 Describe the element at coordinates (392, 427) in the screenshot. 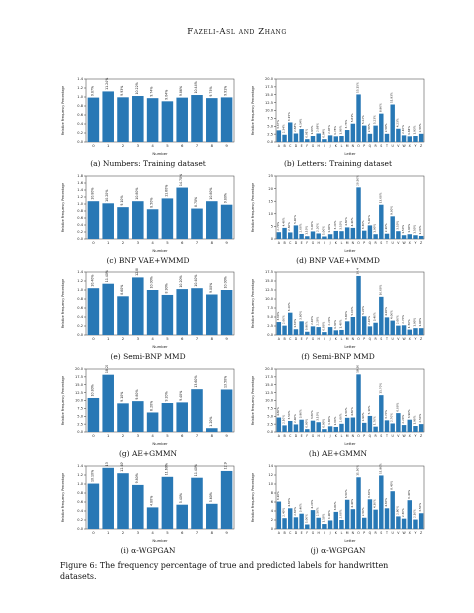

I see `bar-U` at that location.